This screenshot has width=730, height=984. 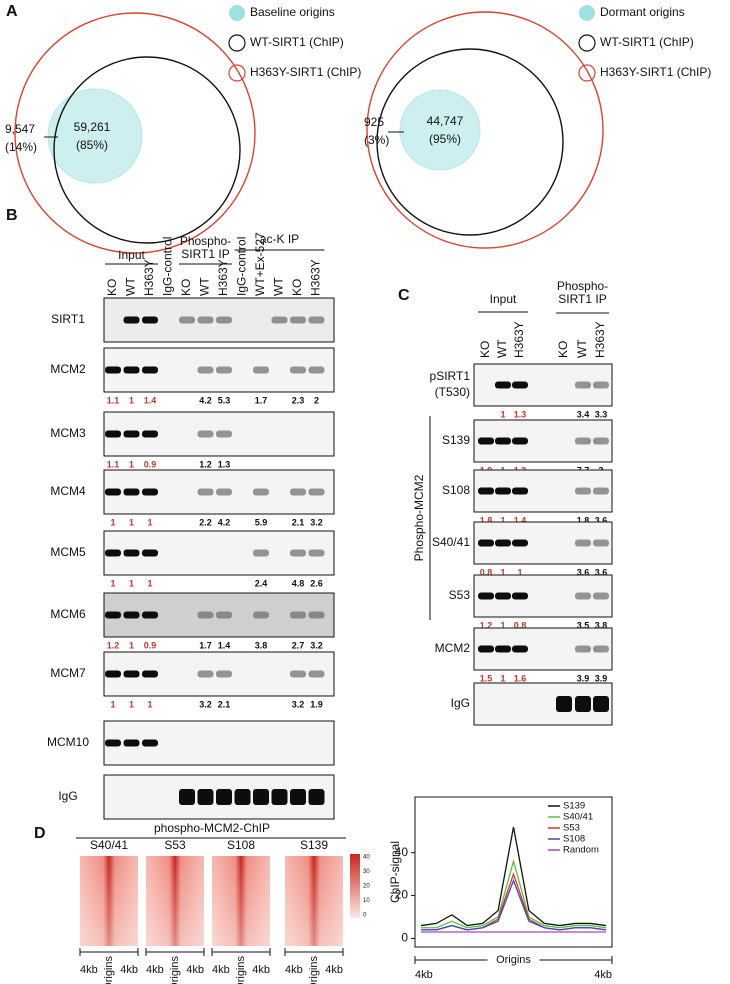 I want to click on venn-count: 44,747, so click(x=445, y=121).